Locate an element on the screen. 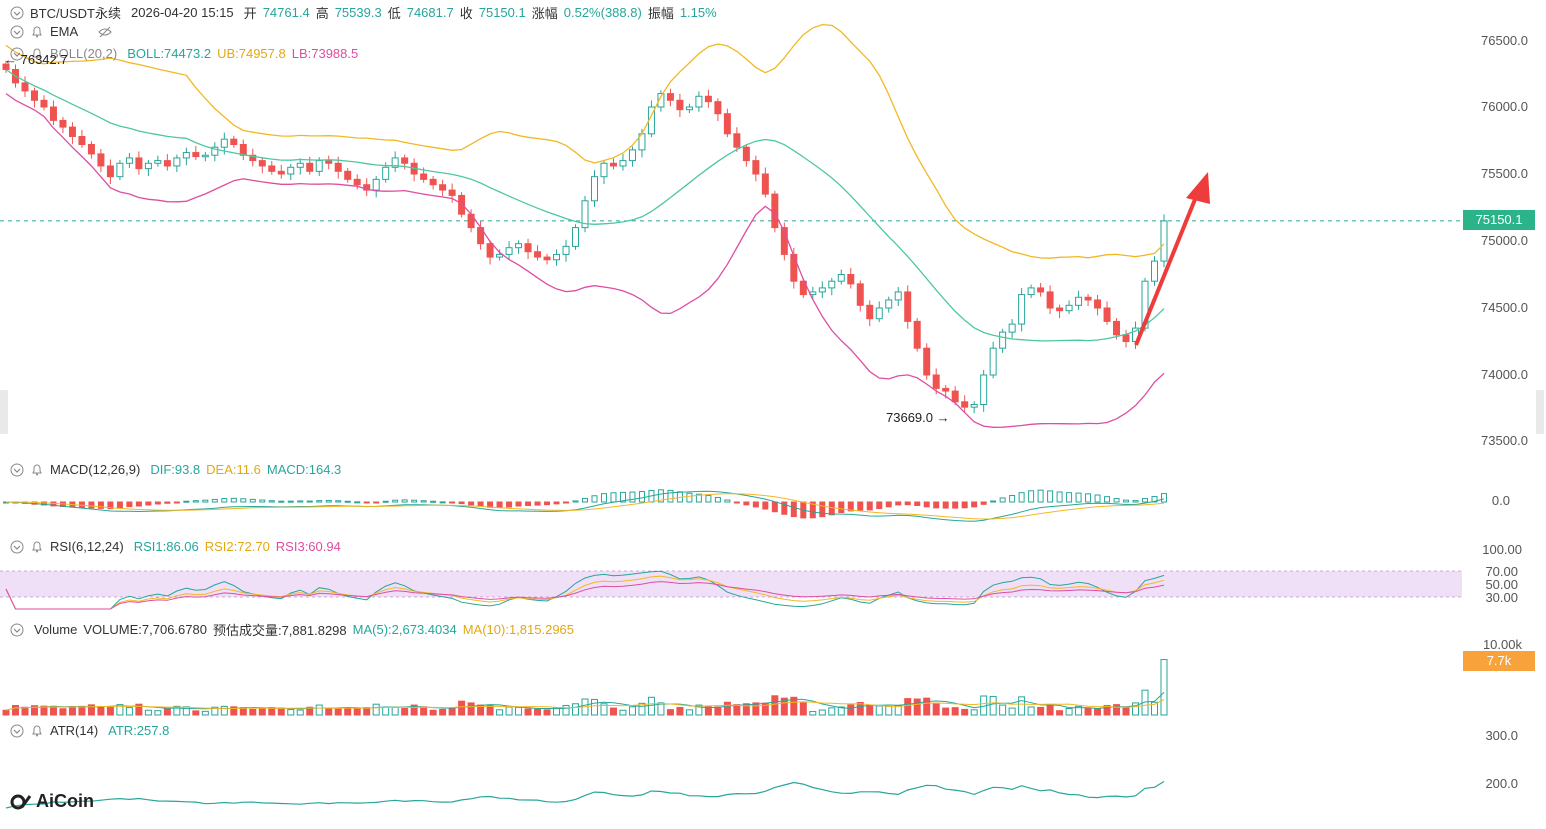 This screenshot has height=829, width=1546. macd-label: MACD(12,26,9) is located at coordinates (95, 469).